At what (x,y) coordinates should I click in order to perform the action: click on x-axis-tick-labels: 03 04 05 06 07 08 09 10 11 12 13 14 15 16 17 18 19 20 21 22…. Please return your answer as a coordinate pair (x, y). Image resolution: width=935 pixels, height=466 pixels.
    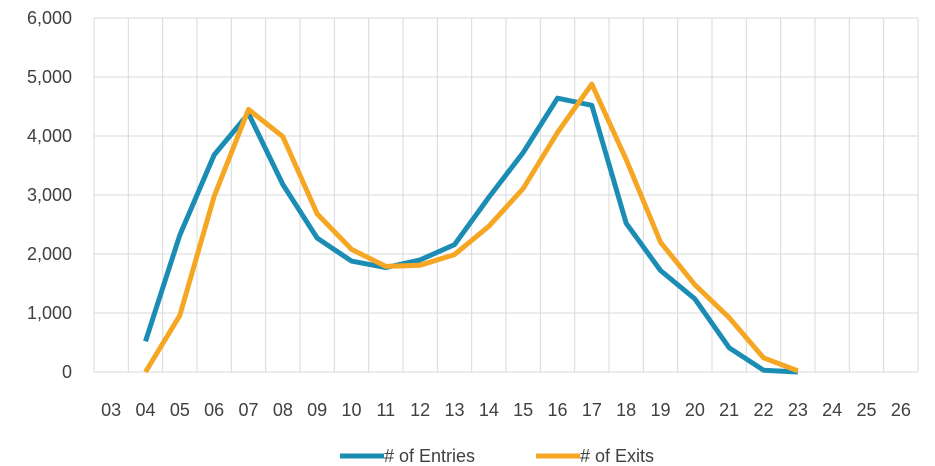
    Looking at the image, I should click on (506, 410).